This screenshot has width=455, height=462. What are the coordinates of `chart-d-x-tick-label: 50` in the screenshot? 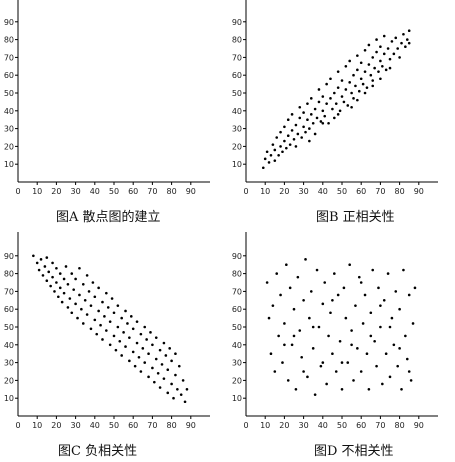 It's located at (342, 425).